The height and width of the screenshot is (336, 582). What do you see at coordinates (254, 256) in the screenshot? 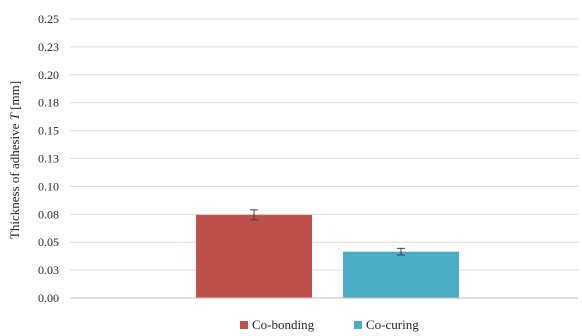
I see `bar-co-bonding` at bounding box center [254, 256].